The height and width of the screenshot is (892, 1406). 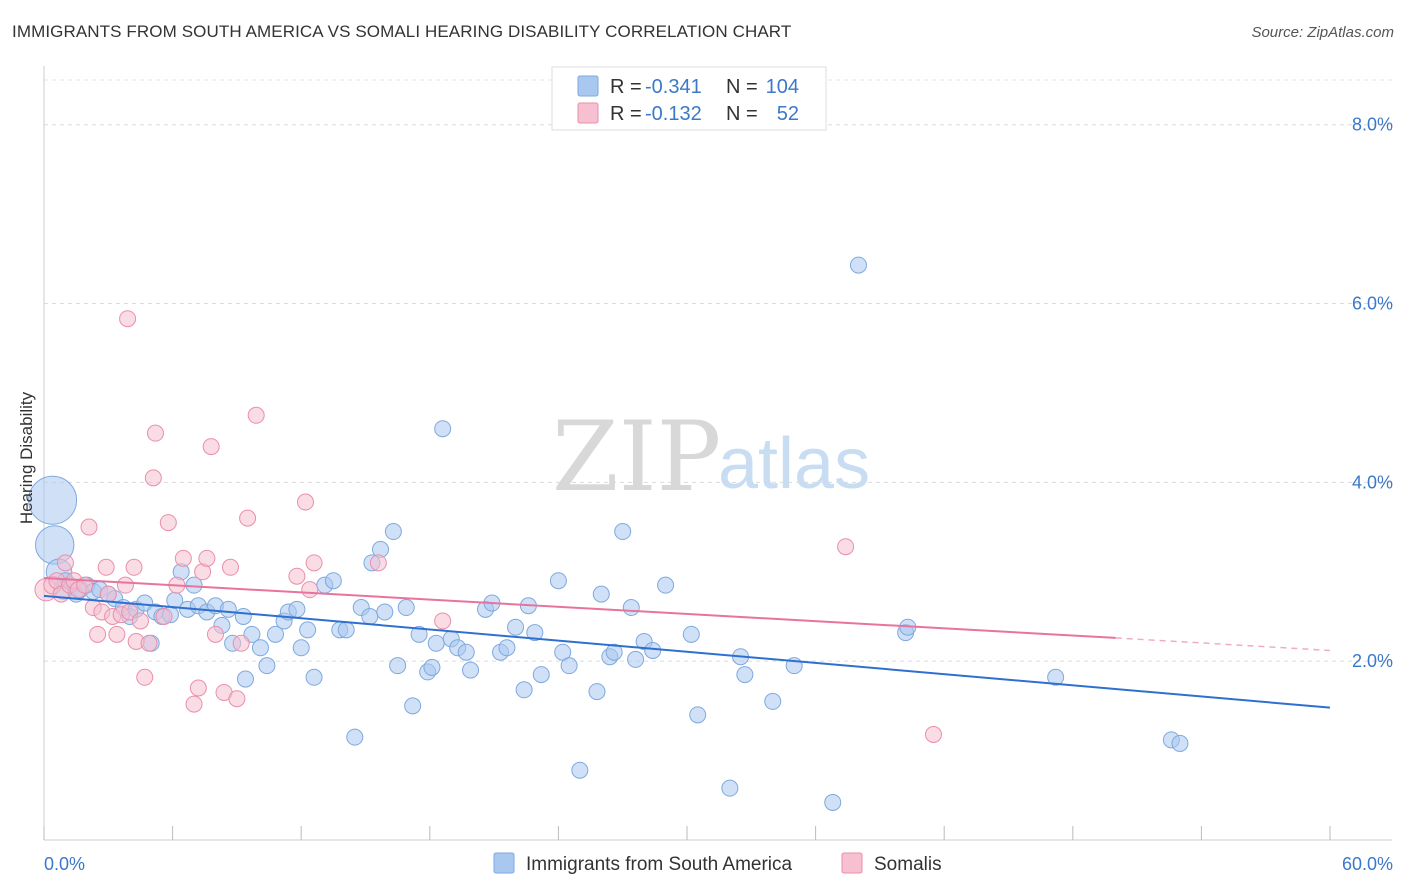 I want to click on watermark: ZIP atlas, so click(x=711, y=457).